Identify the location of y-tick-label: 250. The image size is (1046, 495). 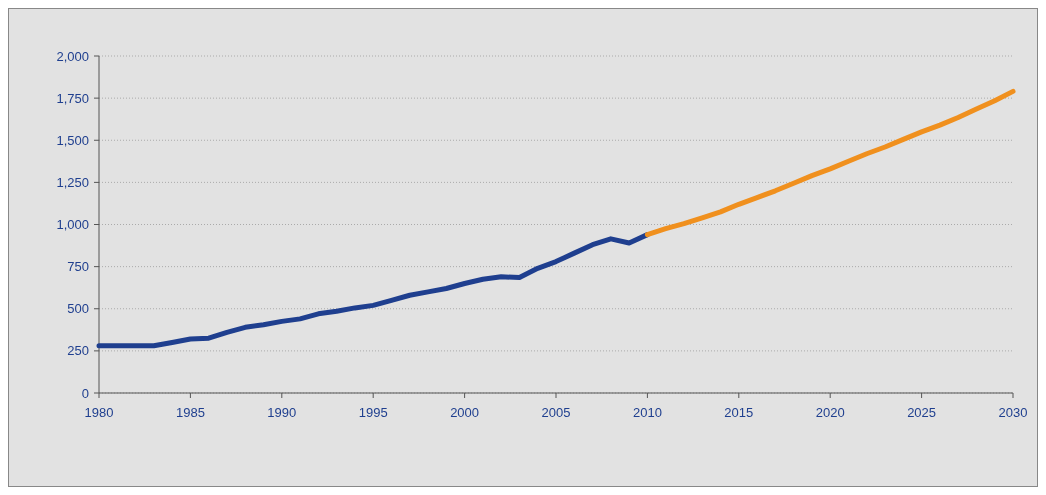
(78, 351).